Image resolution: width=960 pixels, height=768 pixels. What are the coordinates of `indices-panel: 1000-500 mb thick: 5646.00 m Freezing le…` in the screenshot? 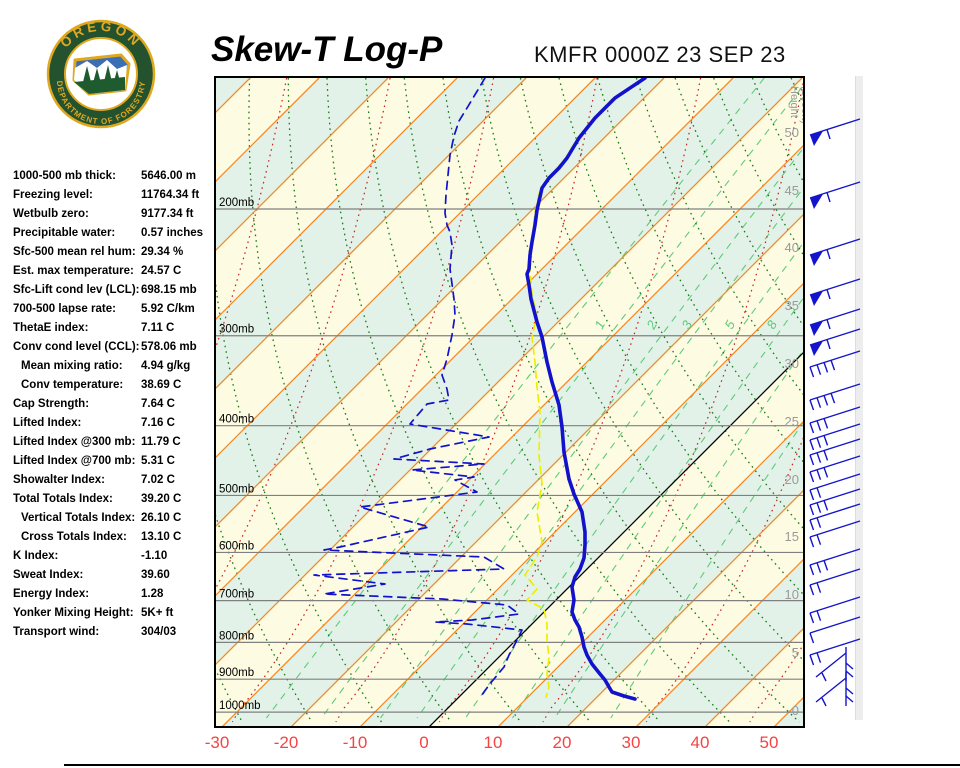 It's located at (113, 405).